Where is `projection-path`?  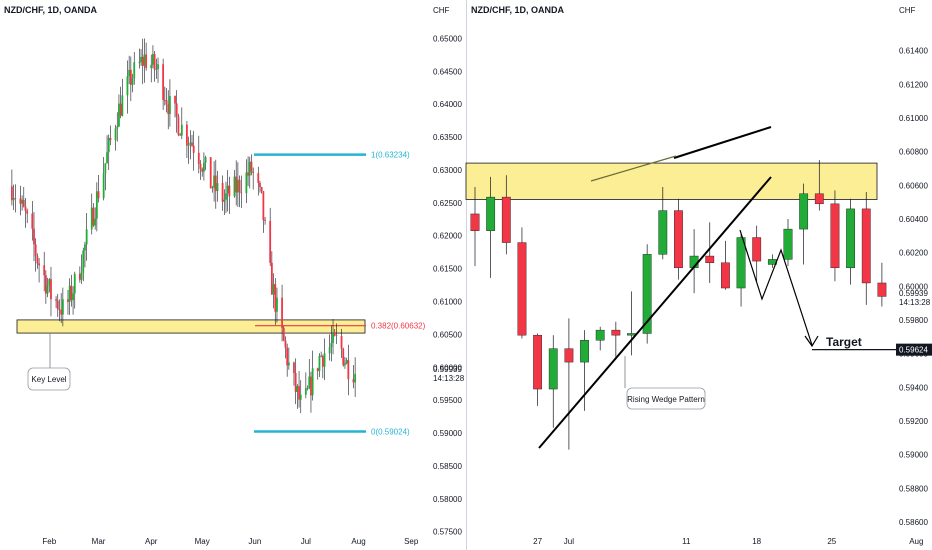 projection-path is located at coordinates (776, 287).